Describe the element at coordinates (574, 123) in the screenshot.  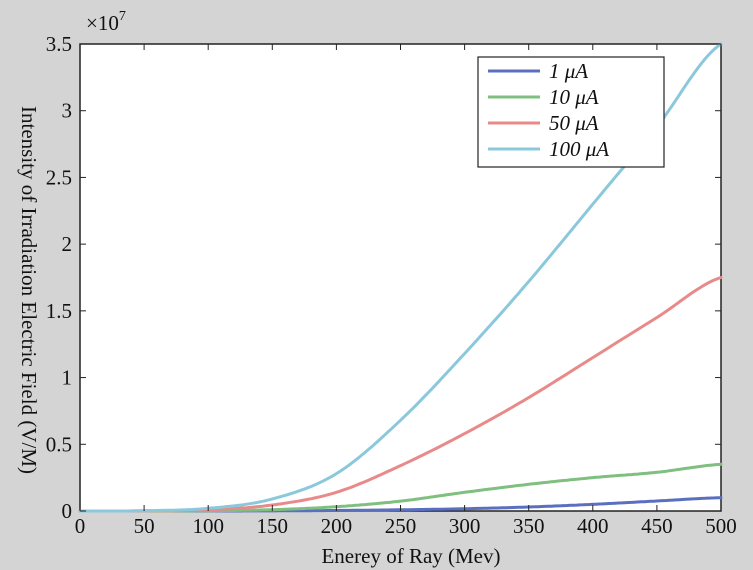
I see `legend-label: 50 μA` at that location.